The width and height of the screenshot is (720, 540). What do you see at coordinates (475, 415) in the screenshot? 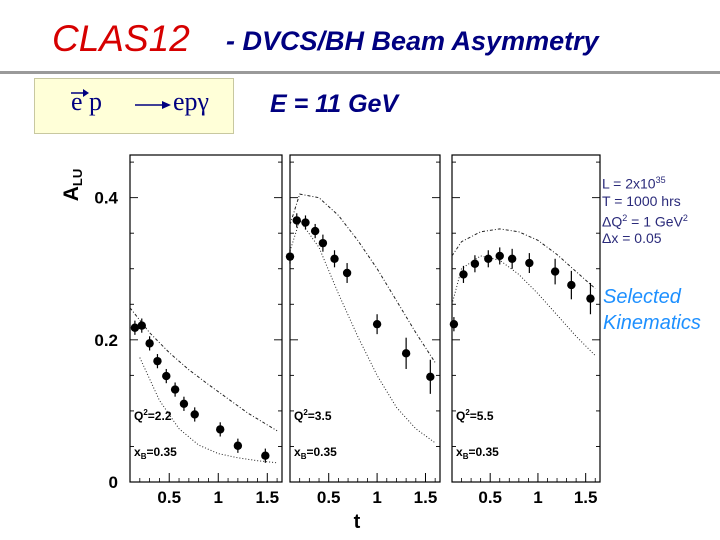
I see `q2-annotation: Q2=5.5` at bounding box center [475, 415].